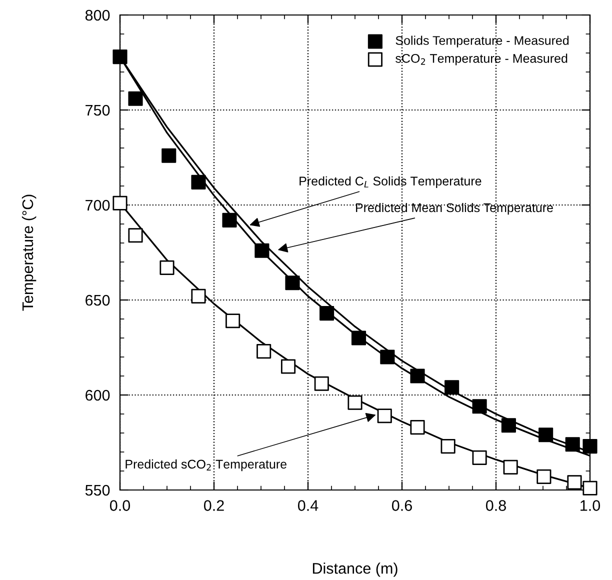  What do you see at coordinates (214, 505) in the screenshot?
I see `x-tick-label: 0.2` at bounding box center [214, 505].